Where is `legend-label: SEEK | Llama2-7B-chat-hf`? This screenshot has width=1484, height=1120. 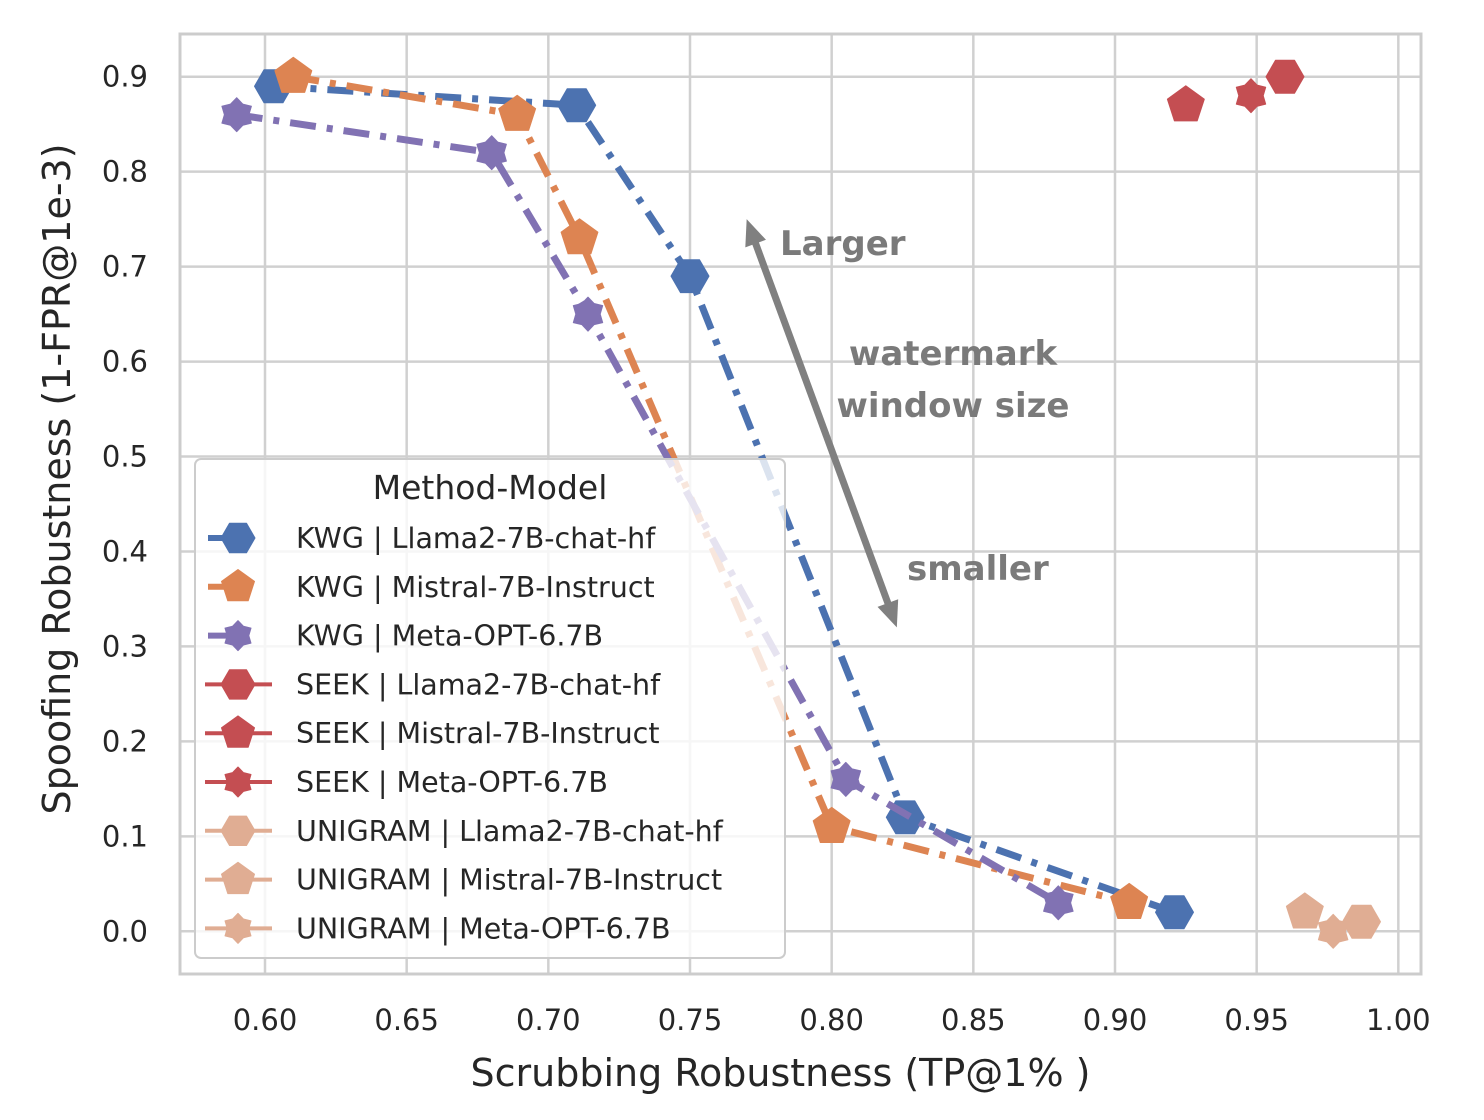 legend-label: SEEK | Llama2-7B-chat-hf is located at coordinates (478, 684).